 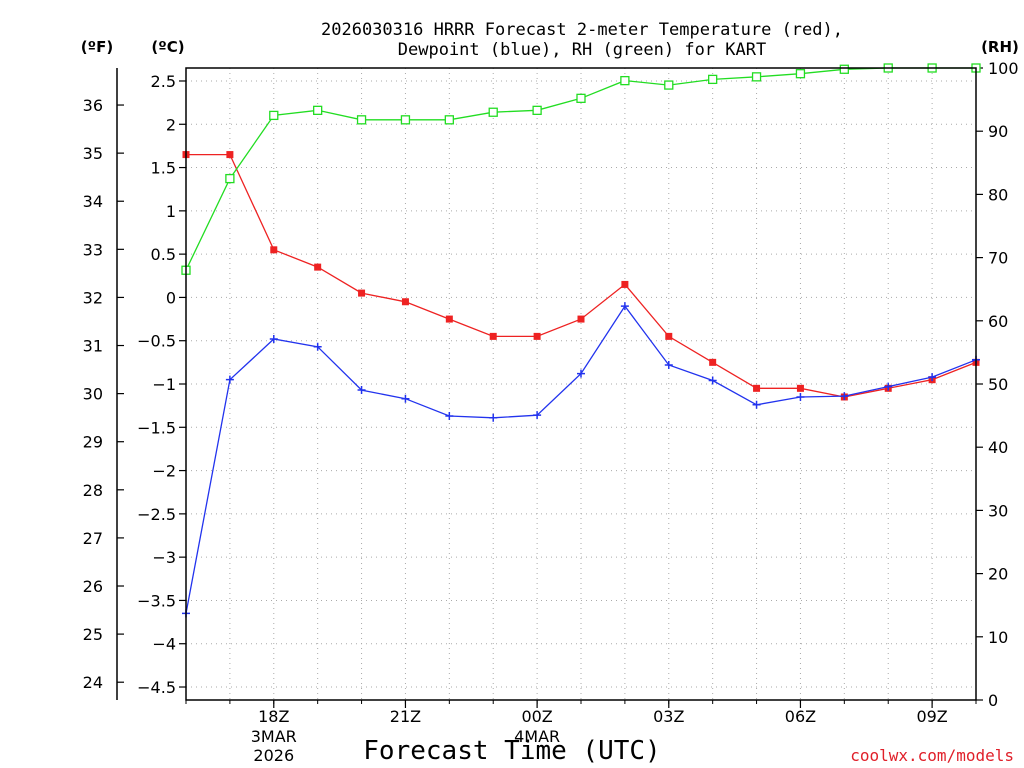 What do you see at coordinates (998, 447) in the screenshot?
I see `rh-tick-label: 40` at bounding box center [998, 447].